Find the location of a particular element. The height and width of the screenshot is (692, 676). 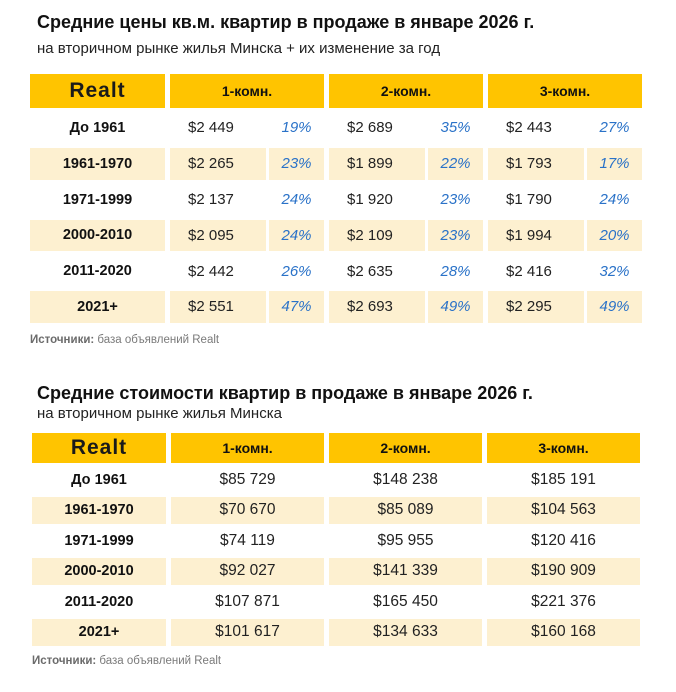

price-cell: $101 617 is located at coordinates (247, 632).